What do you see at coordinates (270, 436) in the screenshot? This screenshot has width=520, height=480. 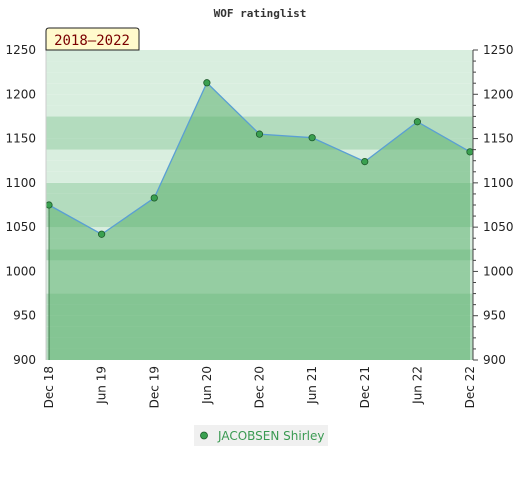 I see `legend-series-label: JACOBSEN Shirley` at bounding box center [270, 436].